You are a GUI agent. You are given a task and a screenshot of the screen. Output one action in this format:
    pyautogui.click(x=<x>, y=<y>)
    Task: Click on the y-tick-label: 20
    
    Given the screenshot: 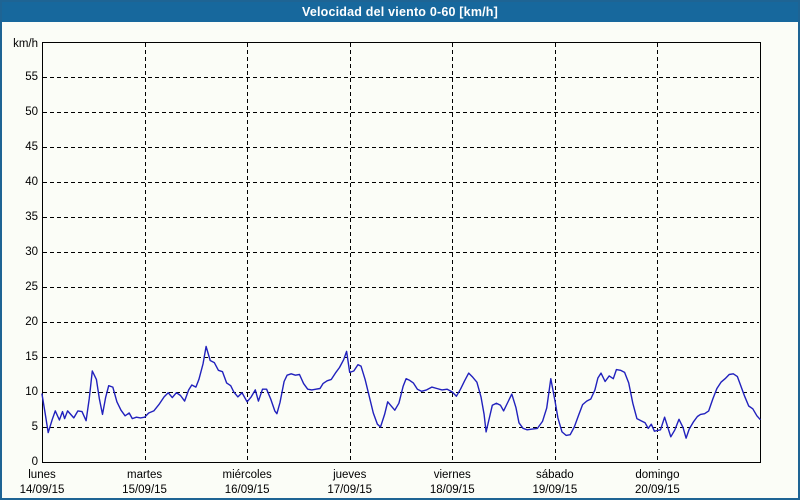 What is the action you would take?
    pyautogui.click(x=31, y=321)
    